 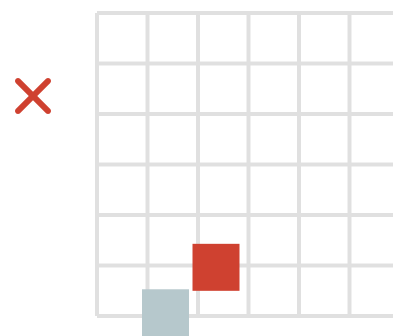 I want to click on gray-block, so click(x=165, y=312).